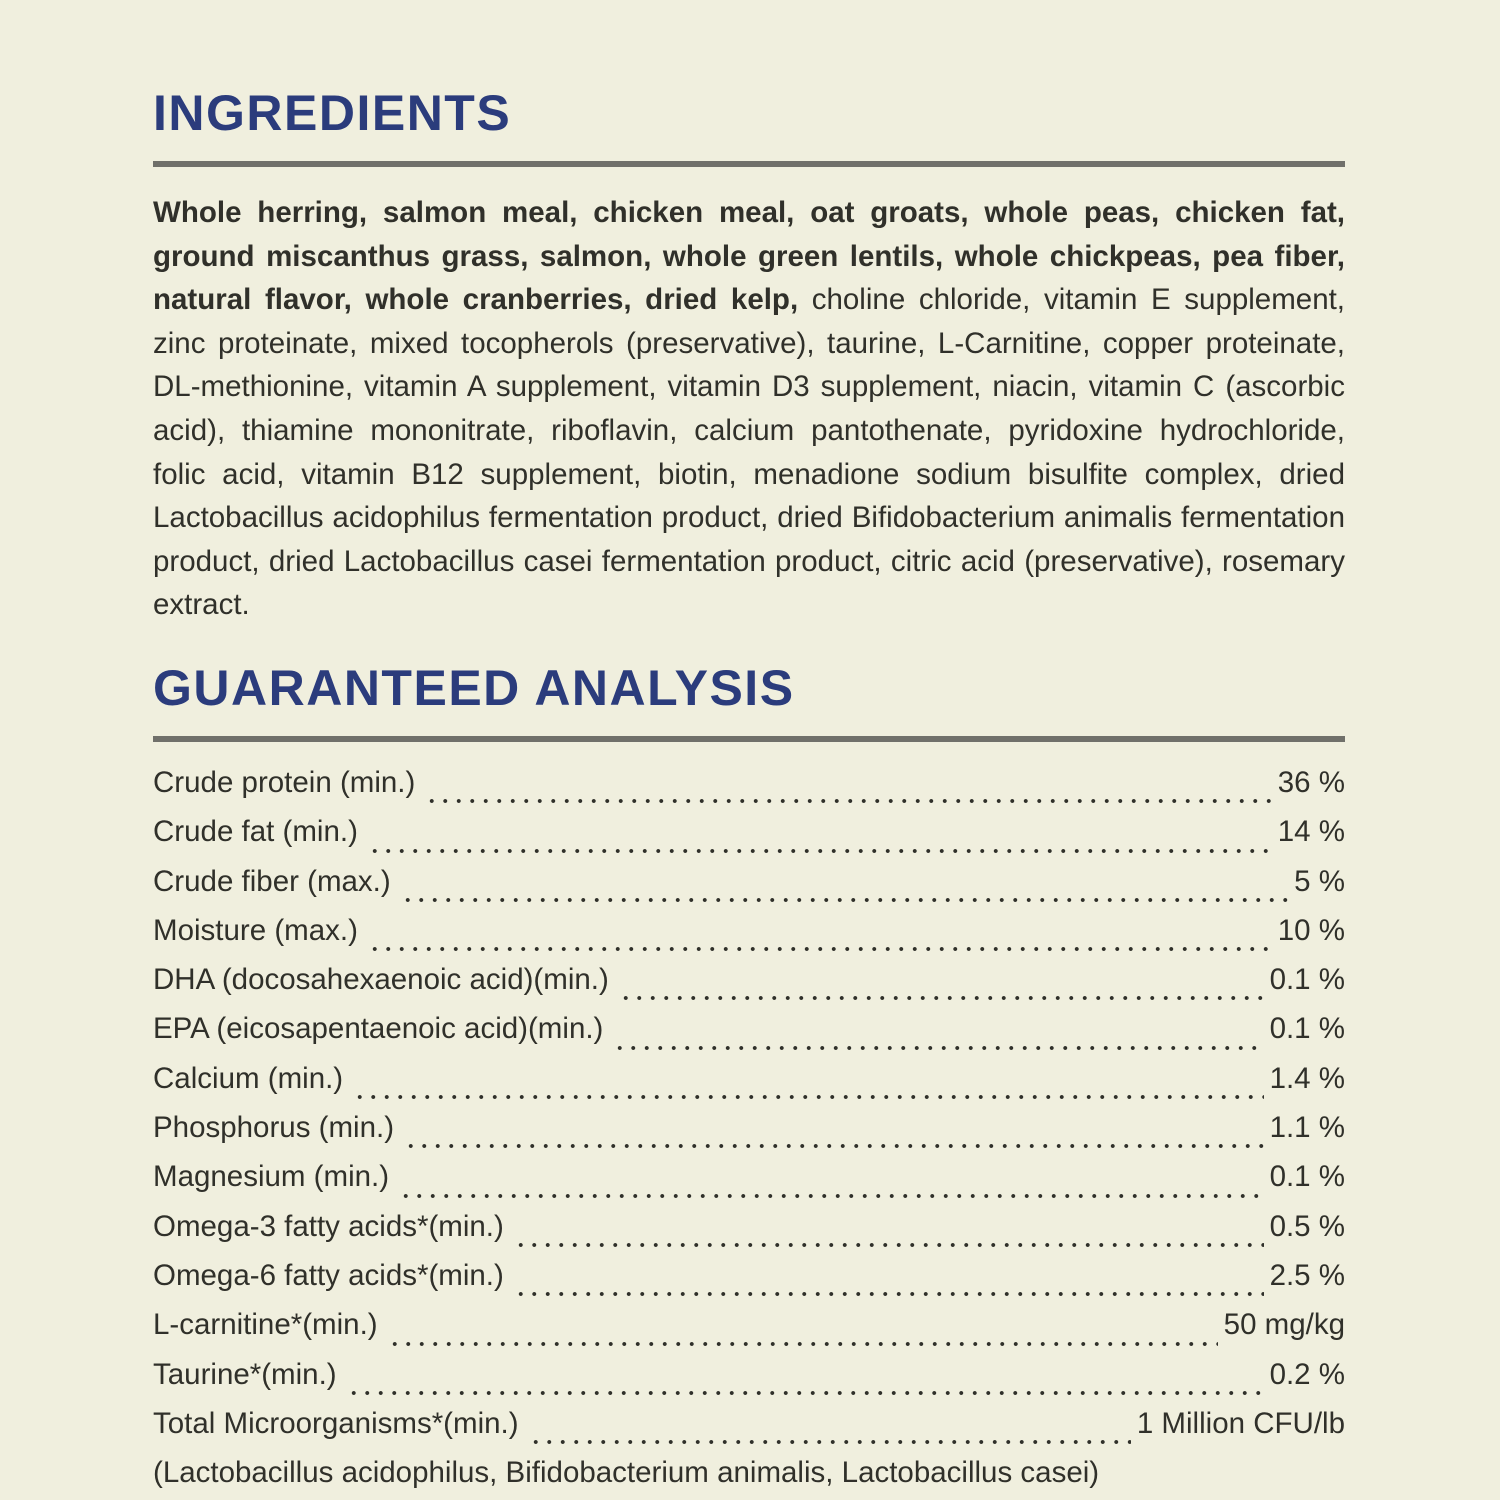  Describe the element at coordinates (1319, 881) in the screenshot. I see `row-value: 5 %` at that location.